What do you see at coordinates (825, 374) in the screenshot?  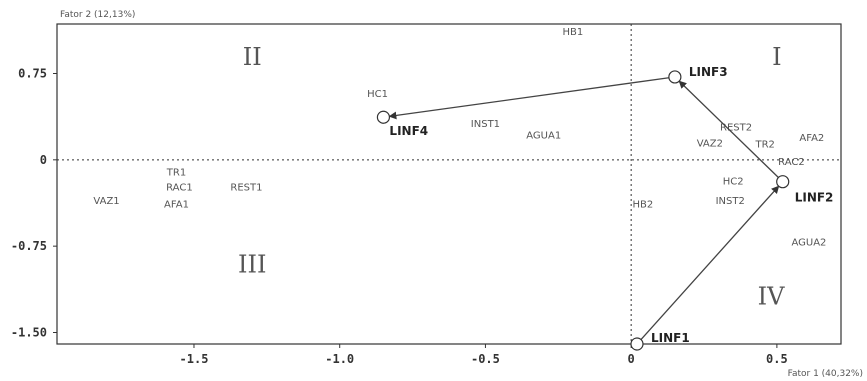 I see `x-axis-title: Fator 1 (40,32%)` at bounding box center [825, 374].